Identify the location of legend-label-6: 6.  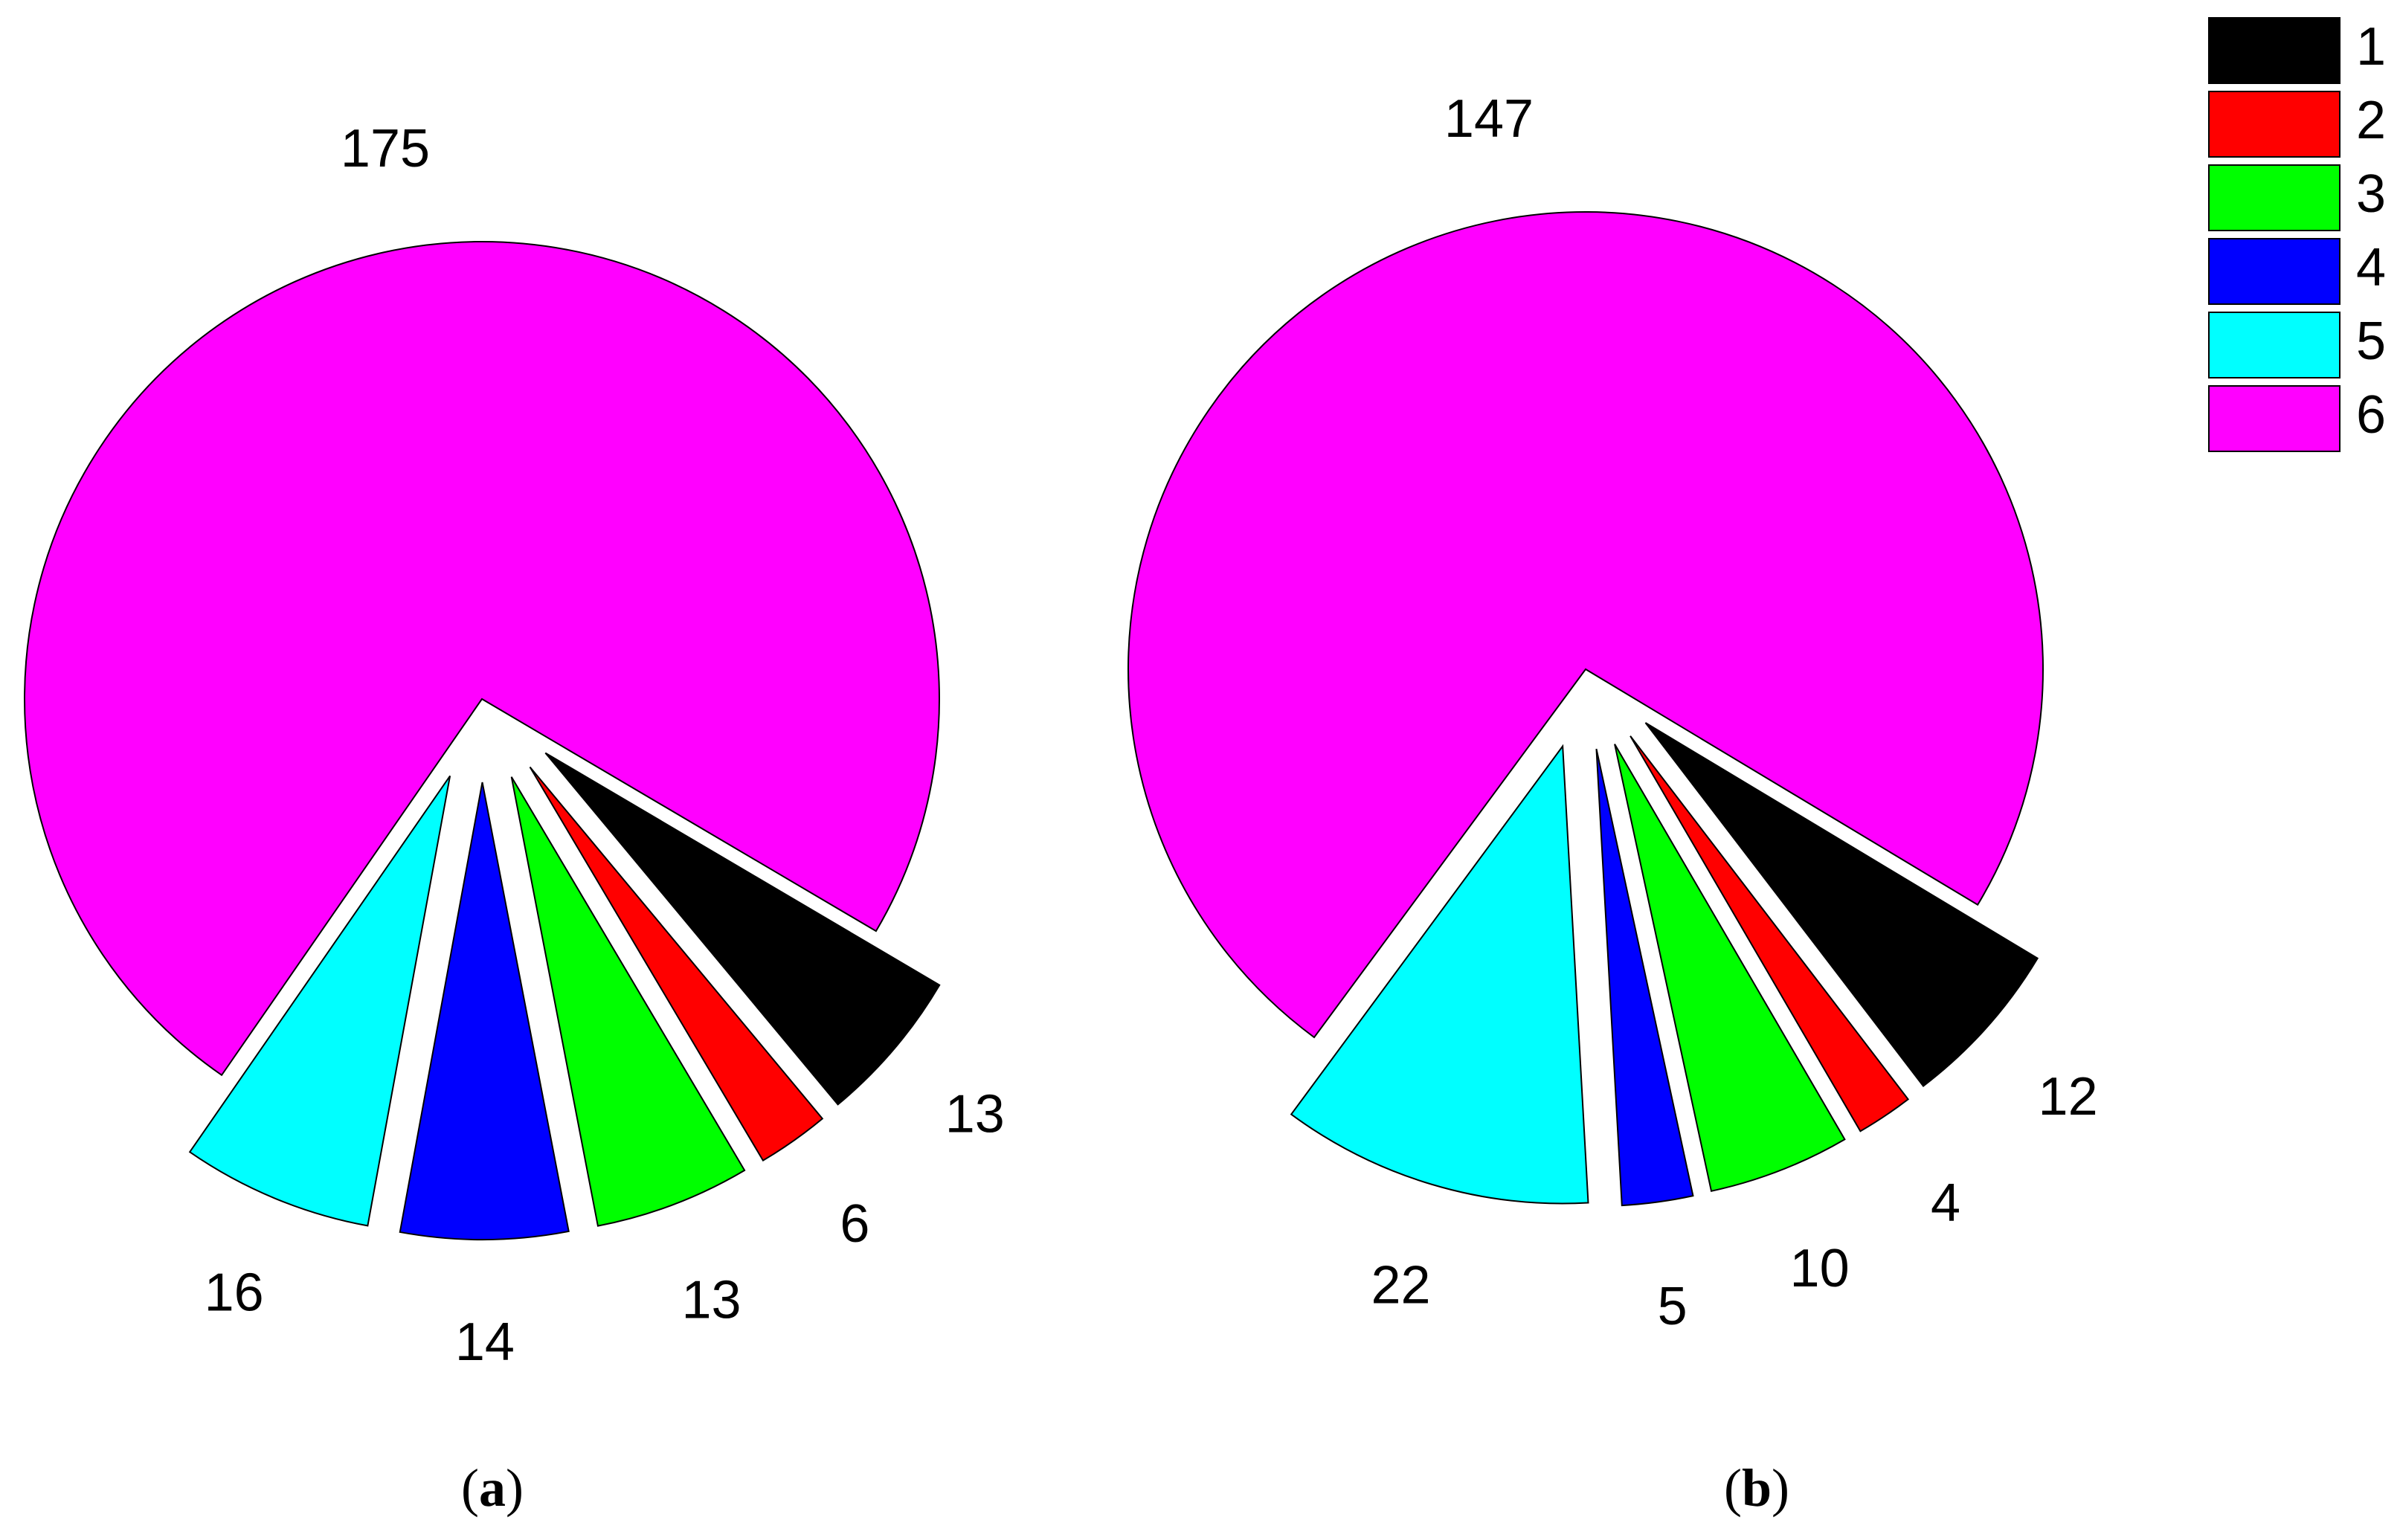
(2371, 415).